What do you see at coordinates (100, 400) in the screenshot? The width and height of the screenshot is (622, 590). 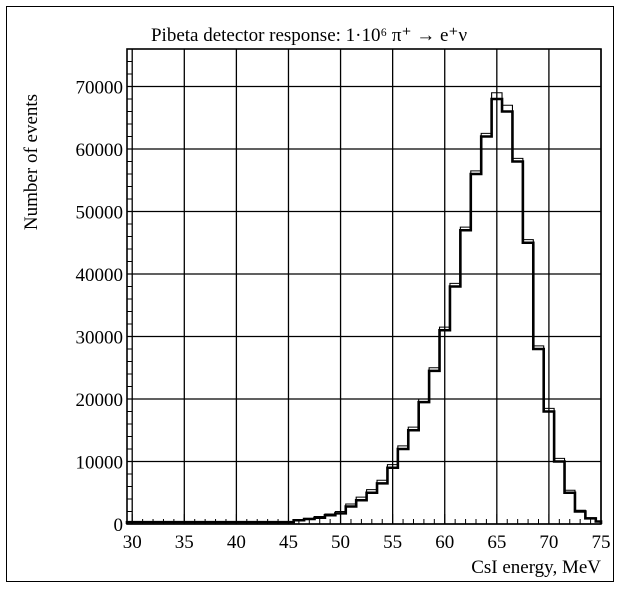 I see `y-tick-label: 20000` at bounding box center [100, 400].